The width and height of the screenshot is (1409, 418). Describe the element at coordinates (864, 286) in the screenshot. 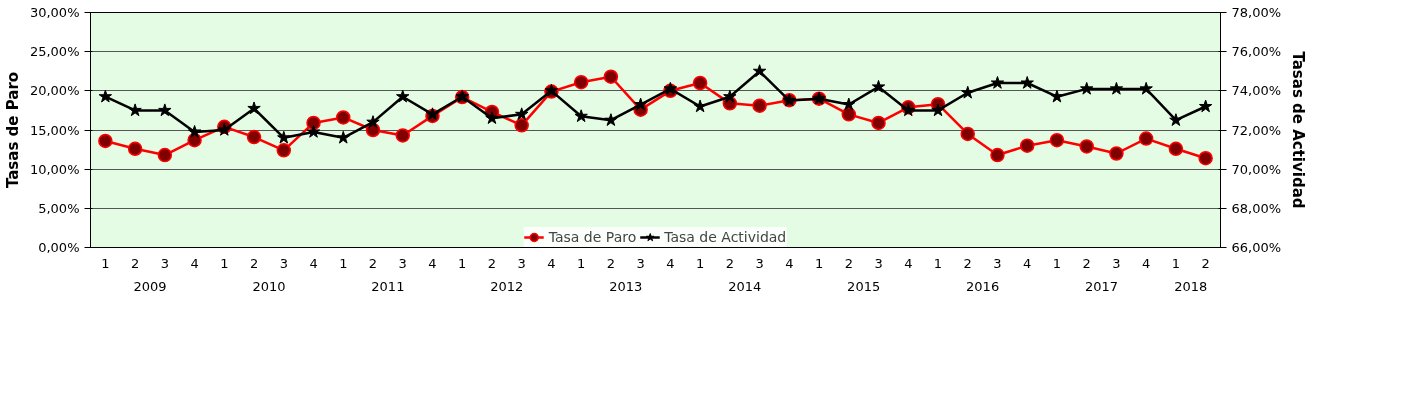

I see `text: 2015` at that location.